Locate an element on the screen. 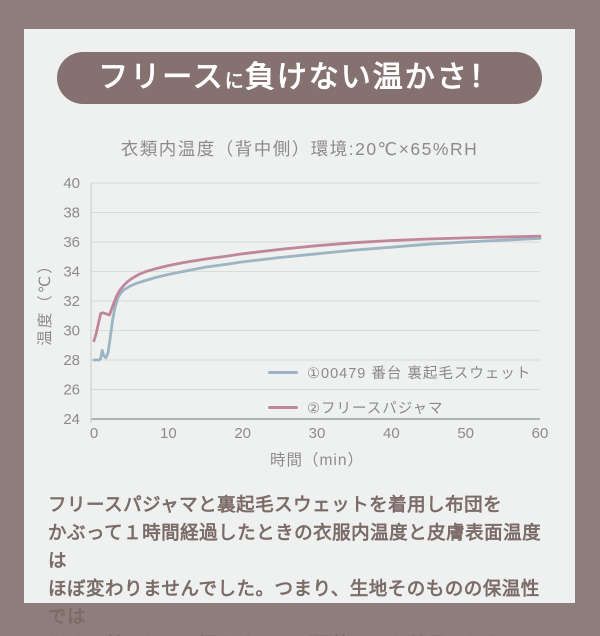 The height and width of the screenshot is (636, 600). svg-text: 36 is located at coordinates (71, 242).